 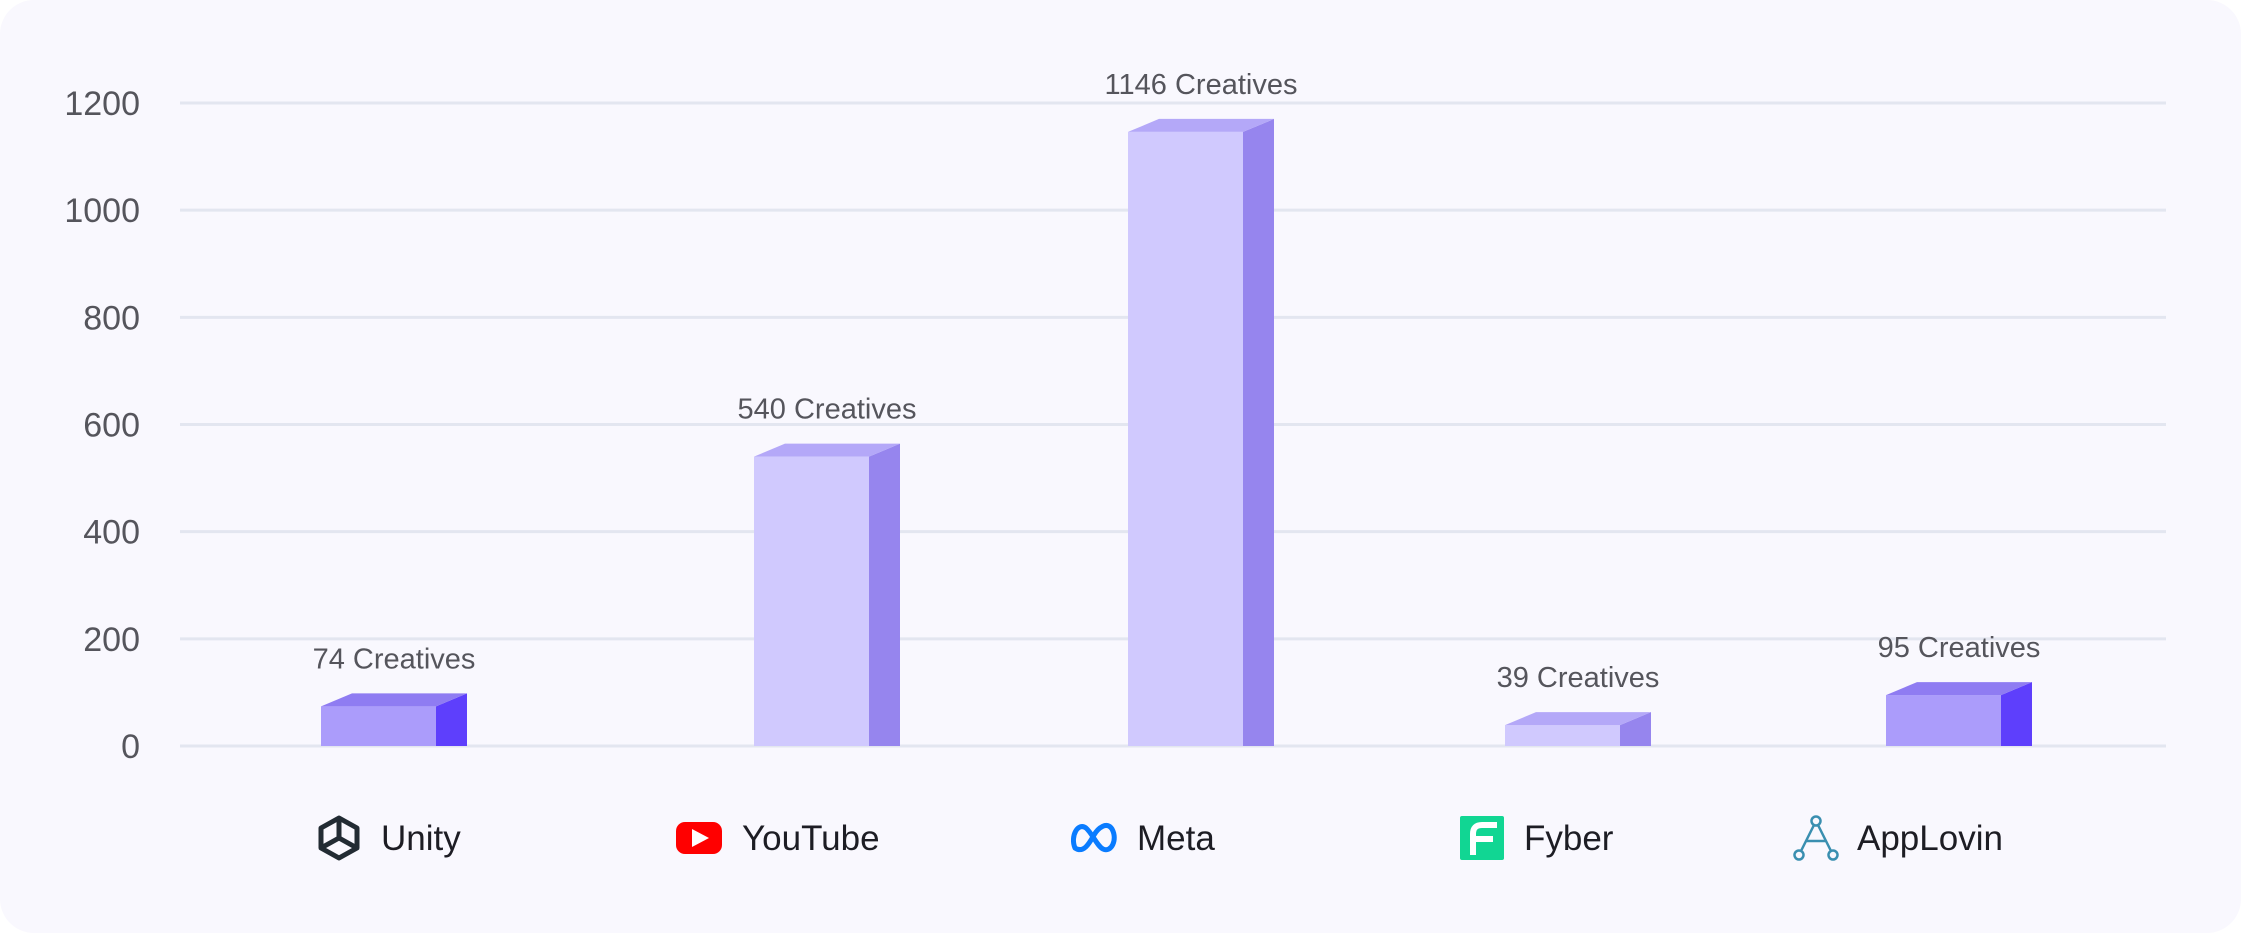 I want to click on meta-icon, so click(x=1093, y=838).